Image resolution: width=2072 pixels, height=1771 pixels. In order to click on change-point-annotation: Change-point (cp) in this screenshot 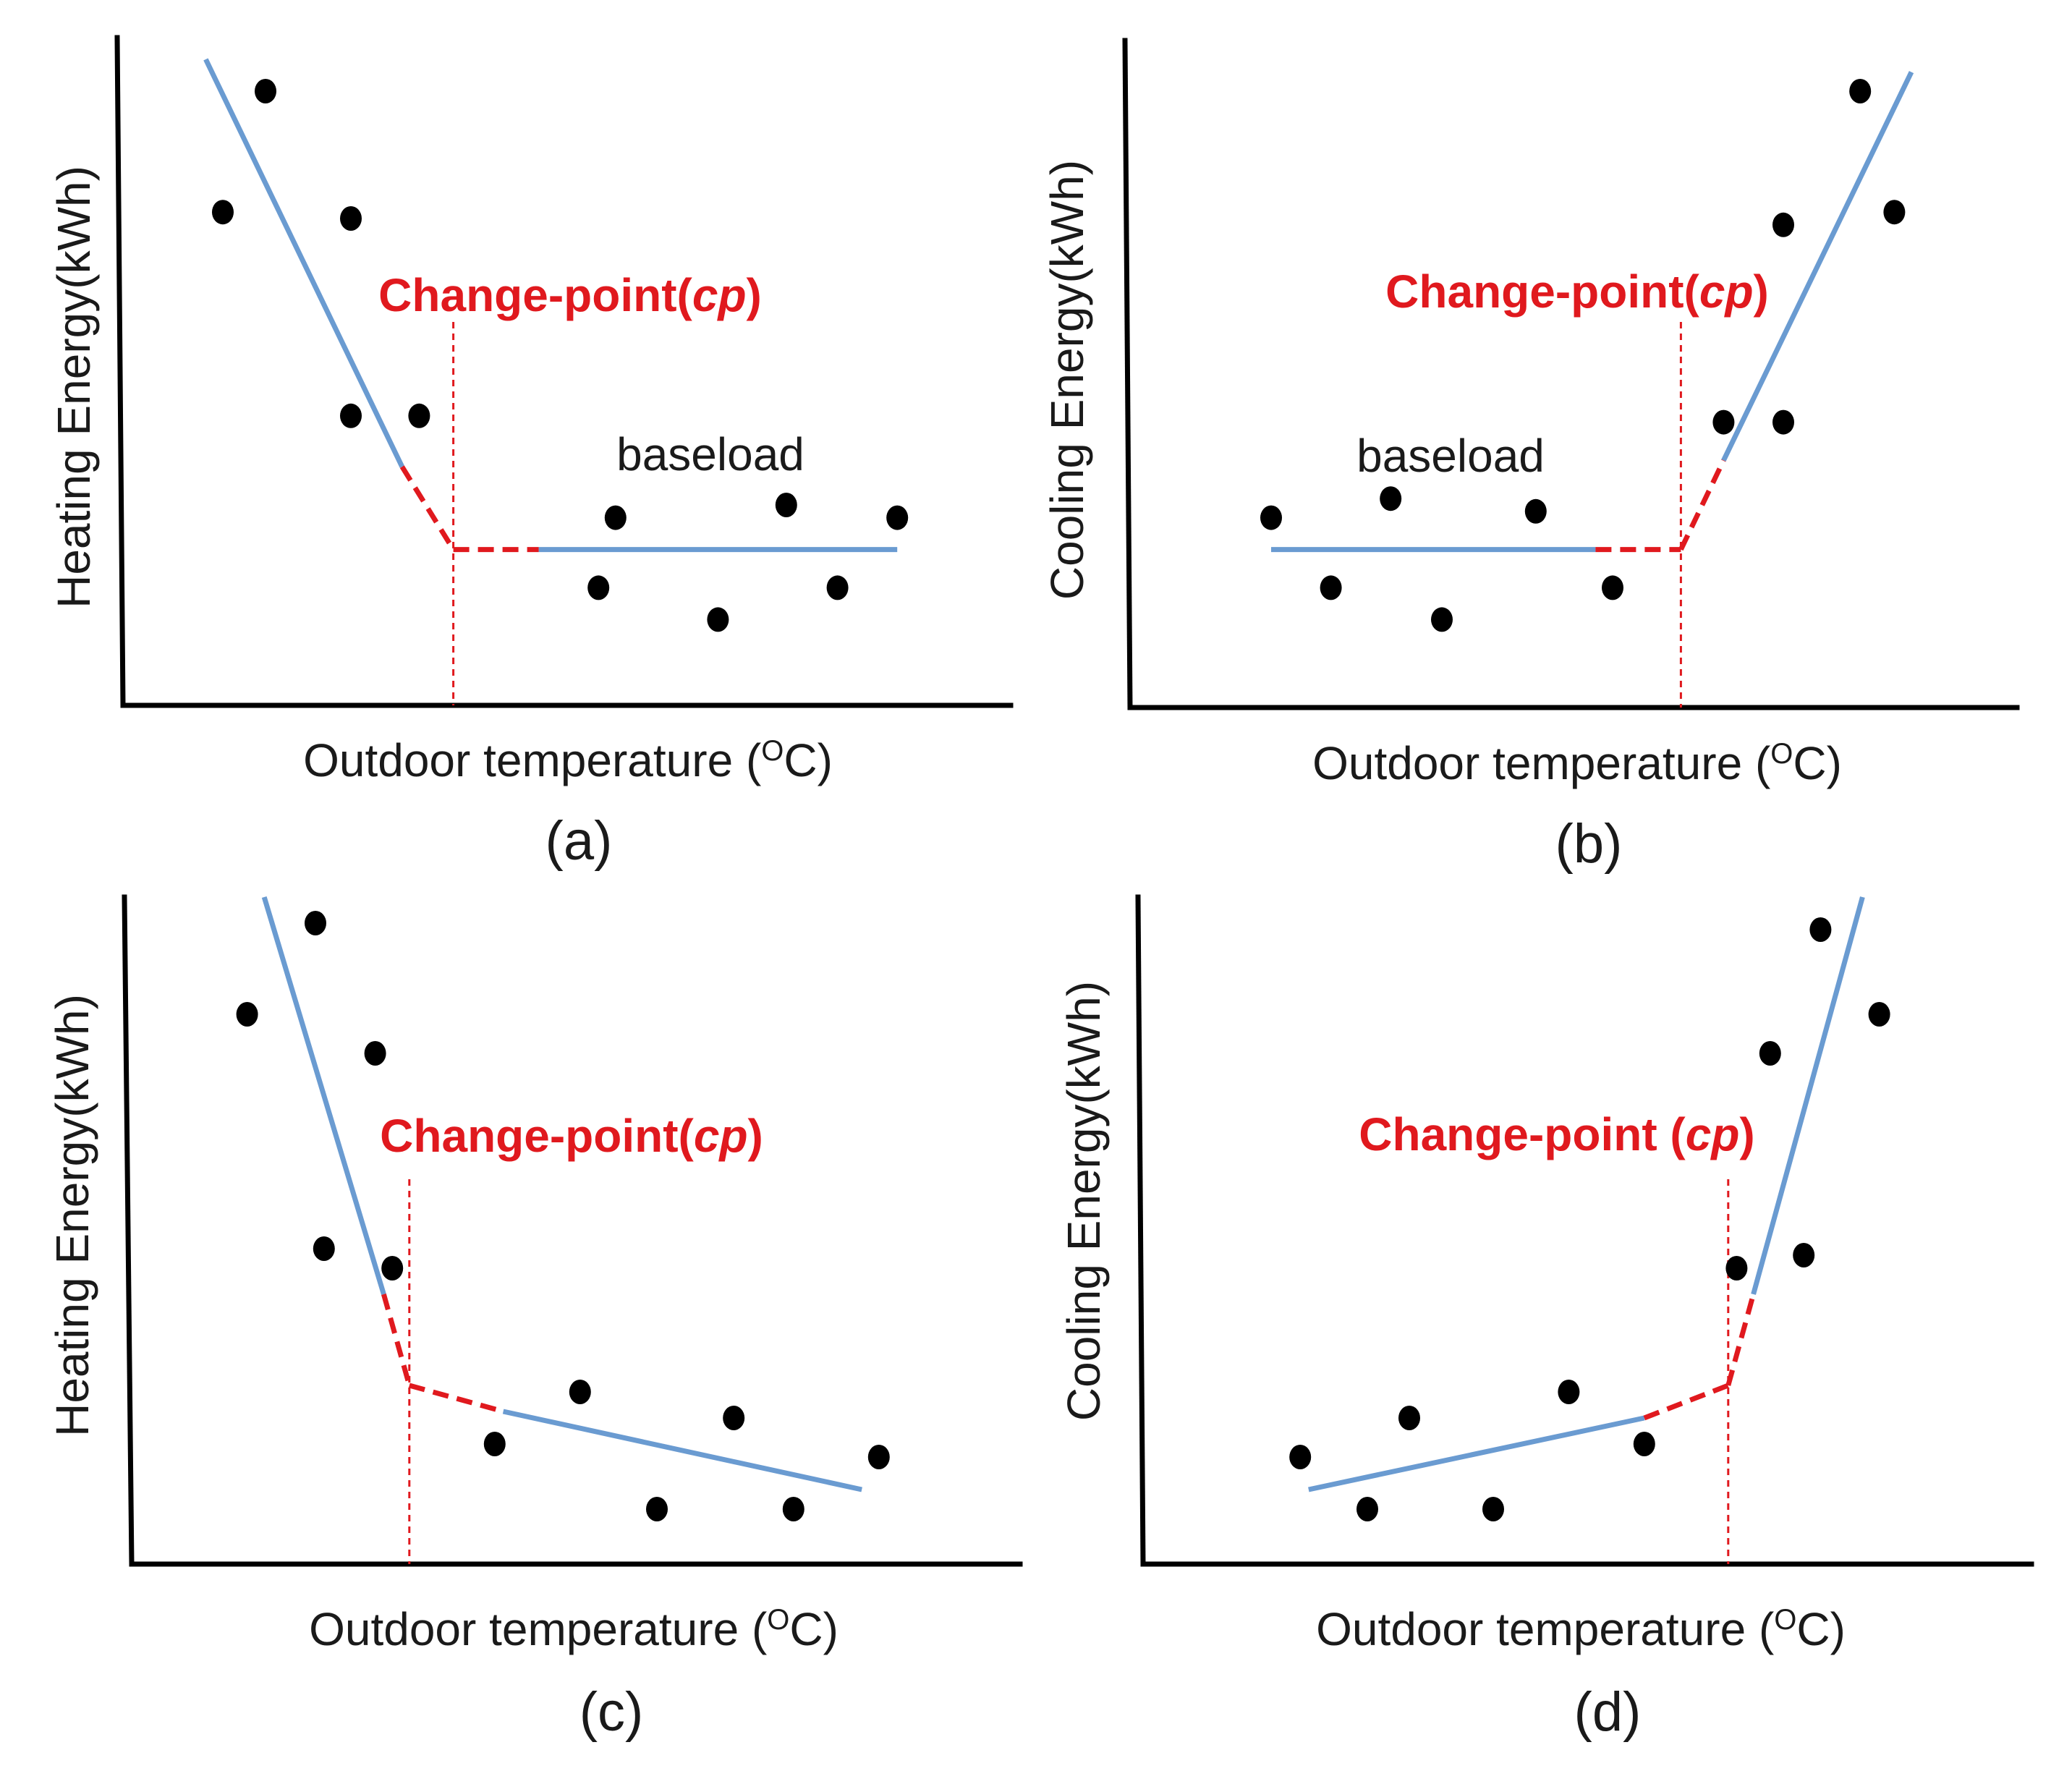, I will do `click(1556, 1134)`.